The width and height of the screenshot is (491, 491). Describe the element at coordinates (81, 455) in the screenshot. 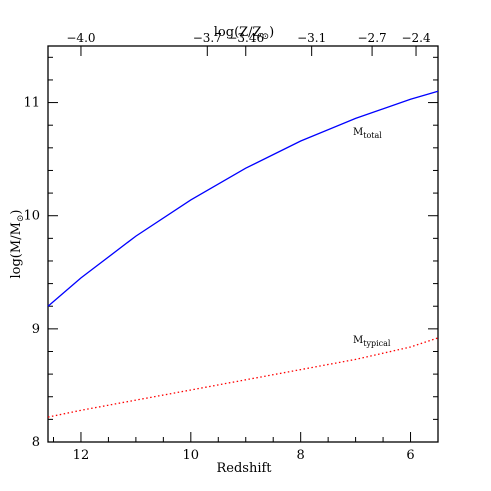

I see `x-tick-label: 12` at that location.